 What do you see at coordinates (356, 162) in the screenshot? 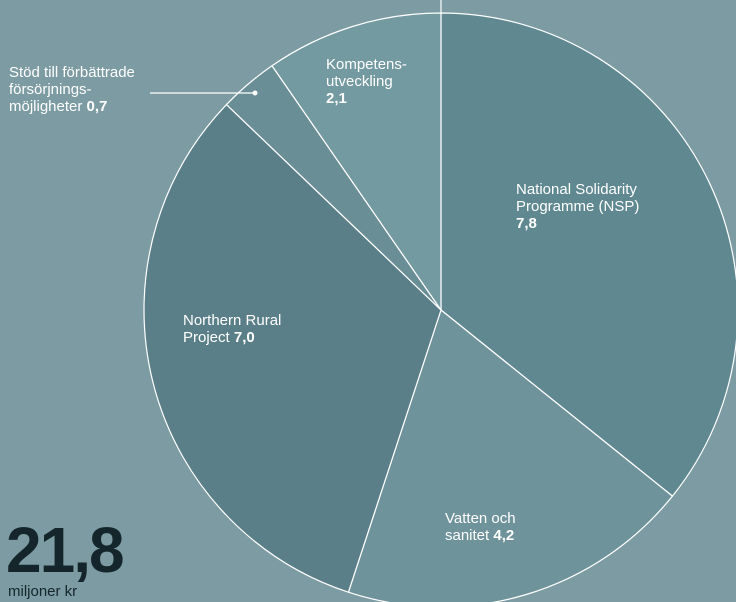
I see `pie-slice` at bounding box center [356, 162].